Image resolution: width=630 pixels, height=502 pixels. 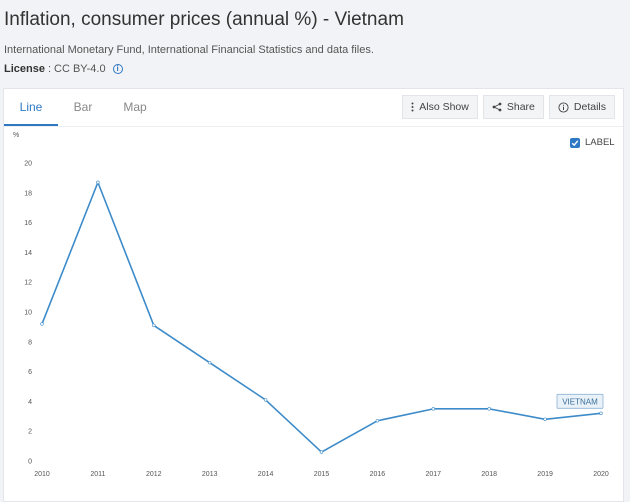 I want to click on label-checkbox, so click(x=575, y=142).